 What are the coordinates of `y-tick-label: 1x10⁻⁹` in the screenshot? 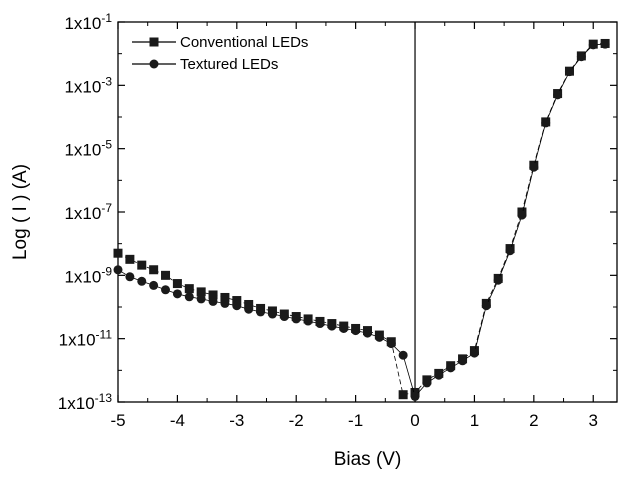 It's located at (88, 275).